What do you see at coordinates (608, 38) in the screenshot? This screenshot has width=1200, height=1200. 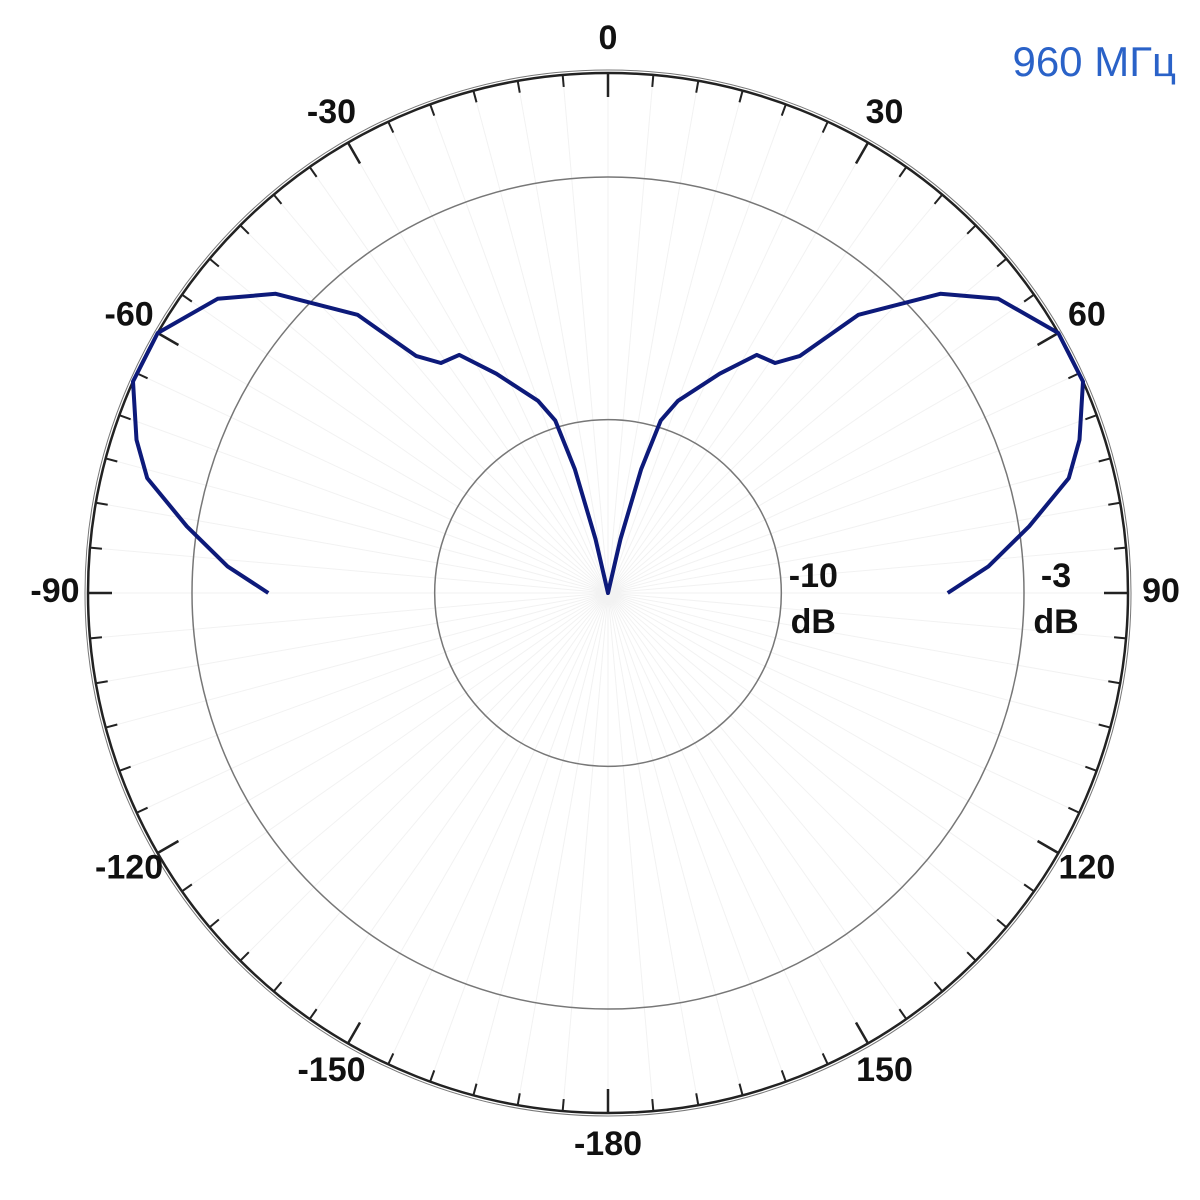 I see `theta-tick-label: 0` at bounding box center [608, 38].